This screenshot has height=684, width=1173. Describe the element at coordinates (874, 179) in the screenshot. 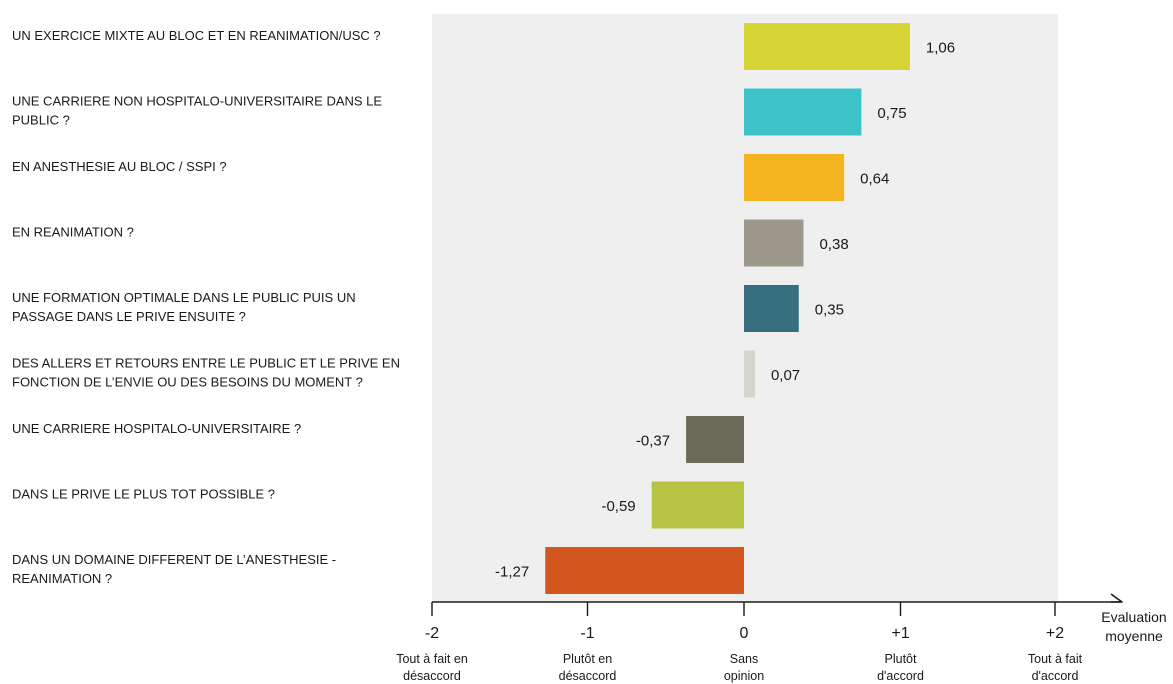

I see `value-label-2: 0,64` at that location.